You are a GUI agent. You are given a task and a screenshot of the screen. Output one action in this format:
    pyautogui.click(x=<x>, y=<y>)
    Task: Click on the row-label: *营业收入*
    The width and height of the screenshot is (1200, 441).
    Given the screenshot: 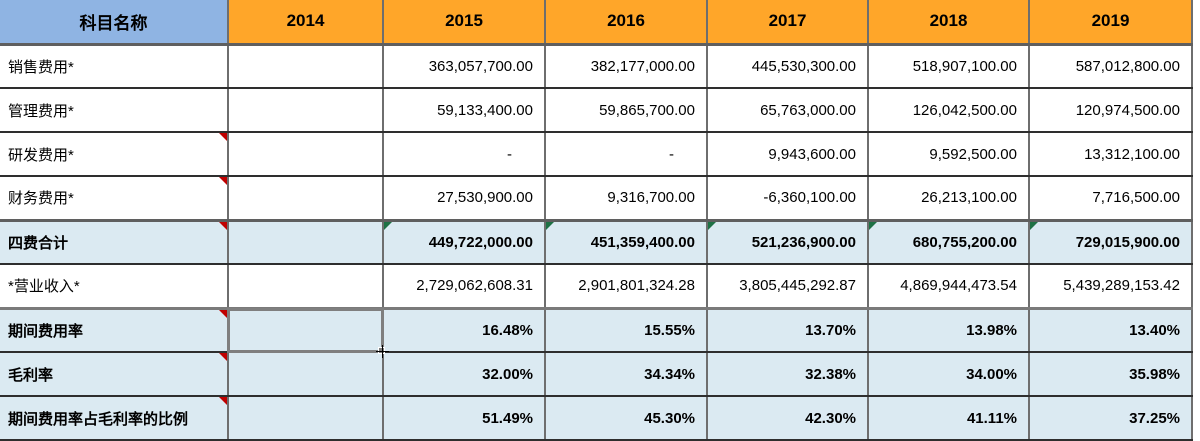 What is the action you would take?
    pyautogui.click(x=44, y=287)
    